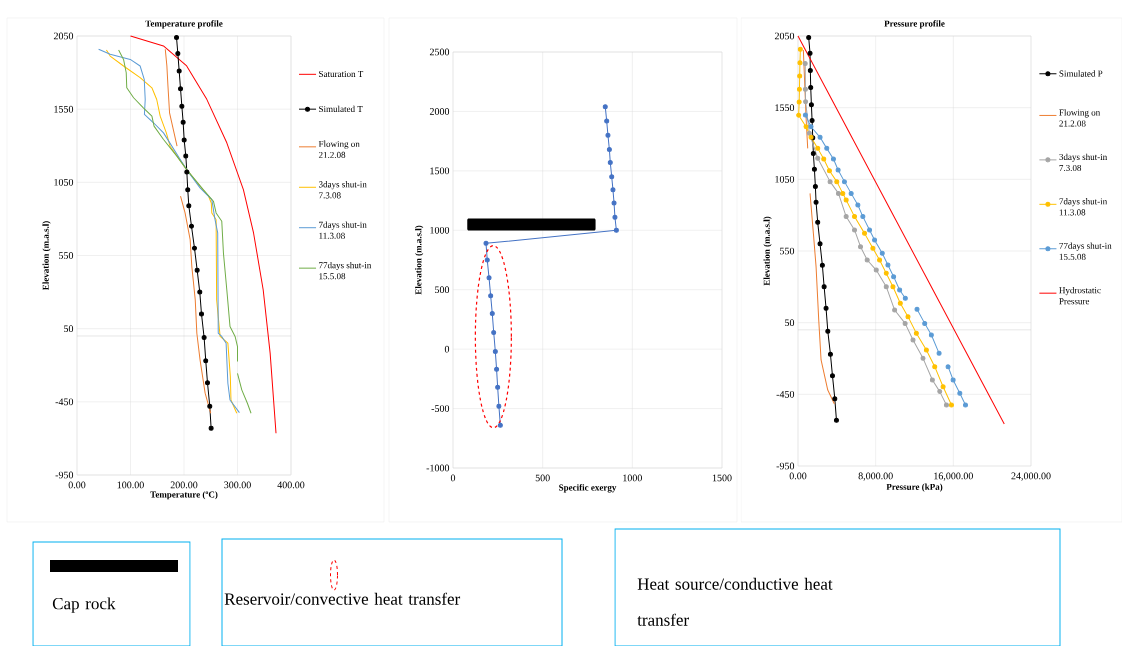 The image size is (1122, 646). I want to click on x-tick-label: 24,000.00, so click(1031, 476).